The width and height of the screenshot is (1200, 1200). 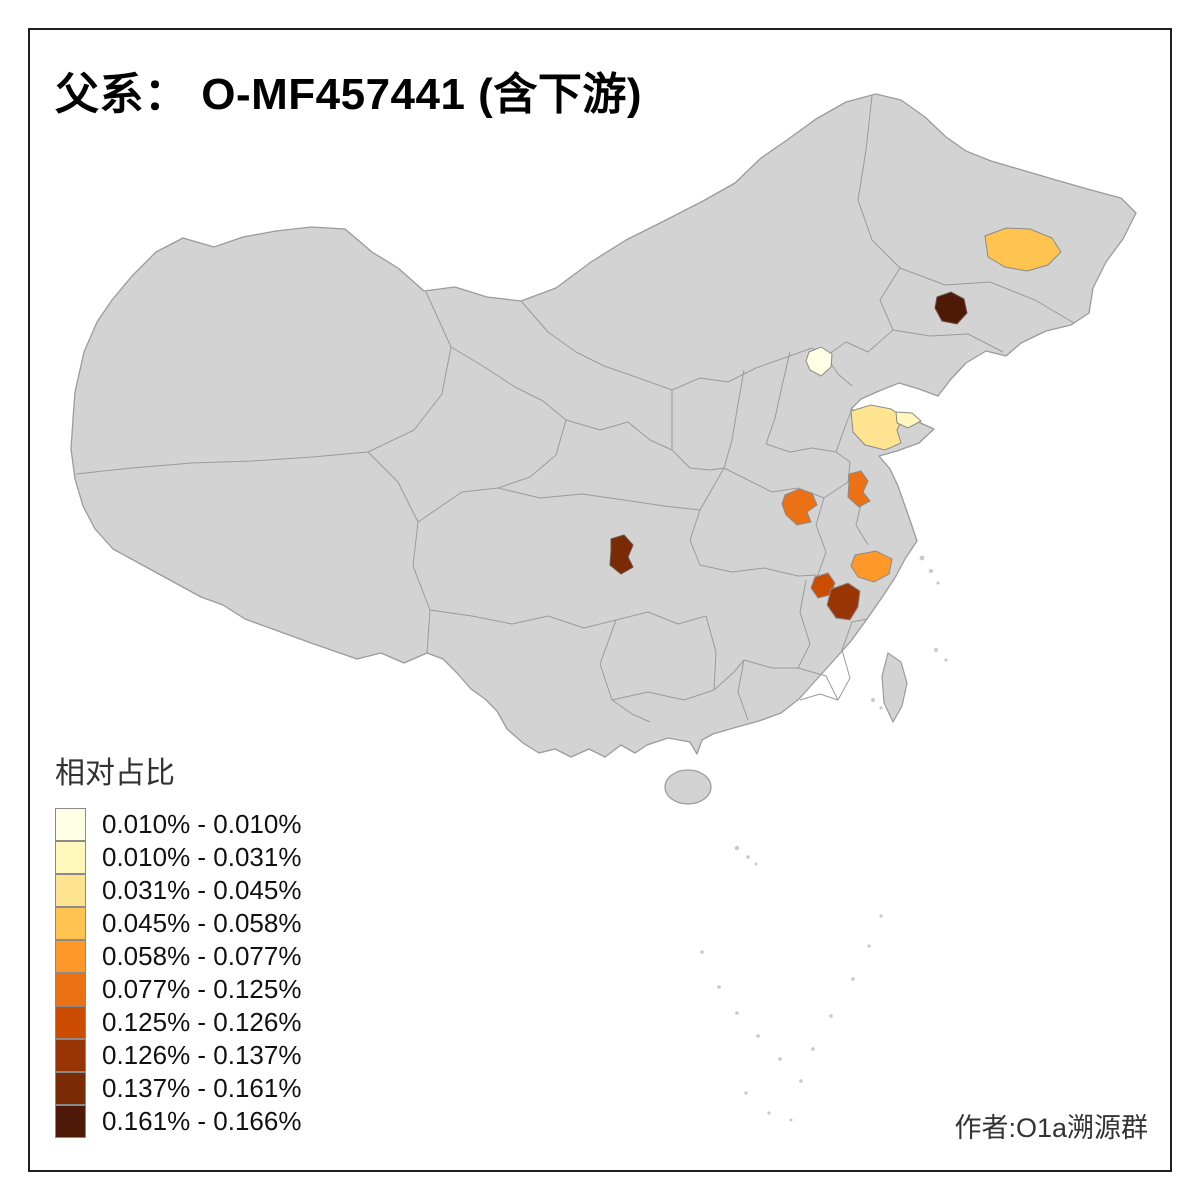 What do you see at coordinates (348, 94) in the screenshot?
I see `page-title: 父系： O-MF457441 (含下游)` at bounding box center [348, 94].